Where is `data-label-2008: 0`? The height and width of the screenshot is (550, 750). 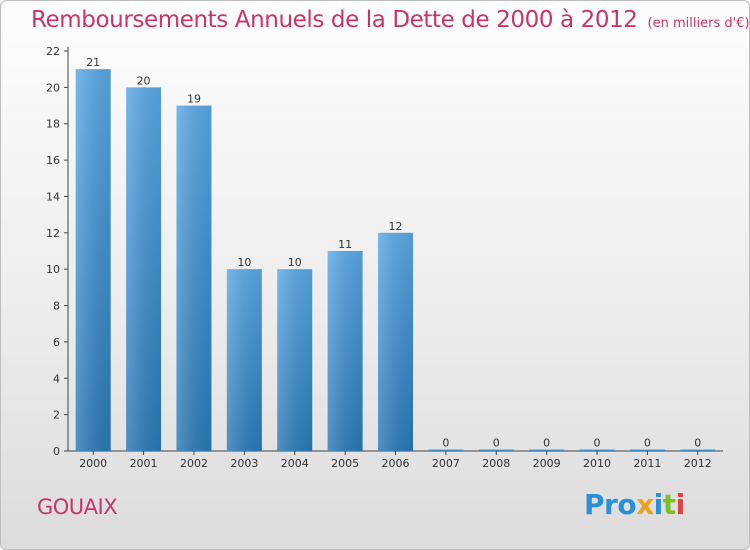 data-label-2008: 0 is located at coordinates (496, 443).